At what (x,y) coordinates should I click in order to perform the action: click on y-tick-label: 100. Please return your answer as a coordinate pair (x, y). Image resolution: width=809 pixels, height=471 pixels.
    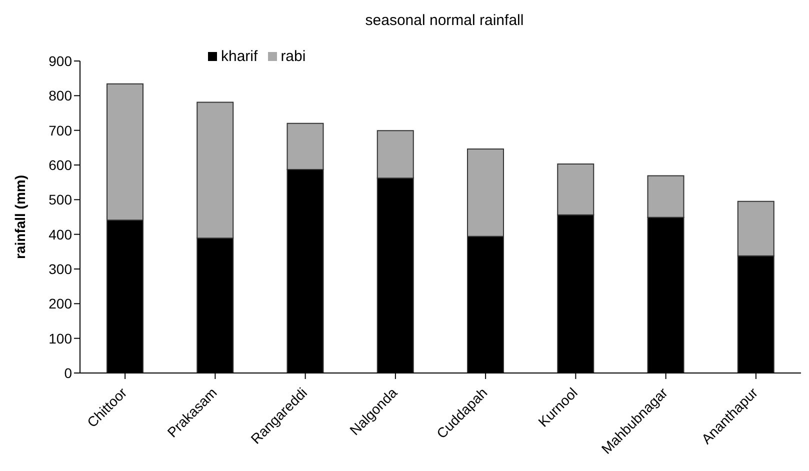
    Looking at the image, I should click on (60, 338).